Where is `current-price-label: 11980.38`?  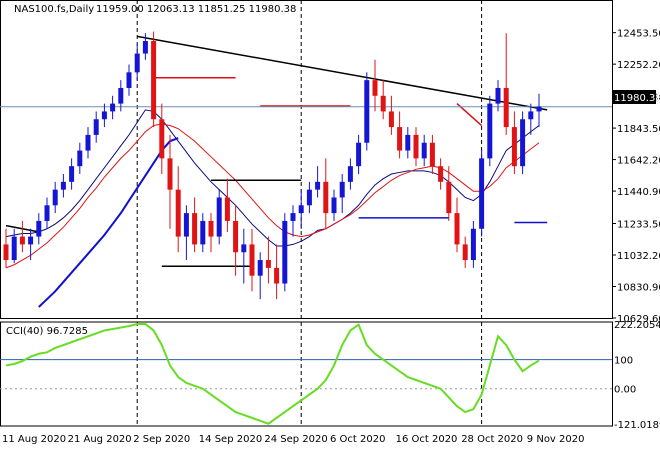
current-price-label: 11980.38 is located at coordinates (637, 98).